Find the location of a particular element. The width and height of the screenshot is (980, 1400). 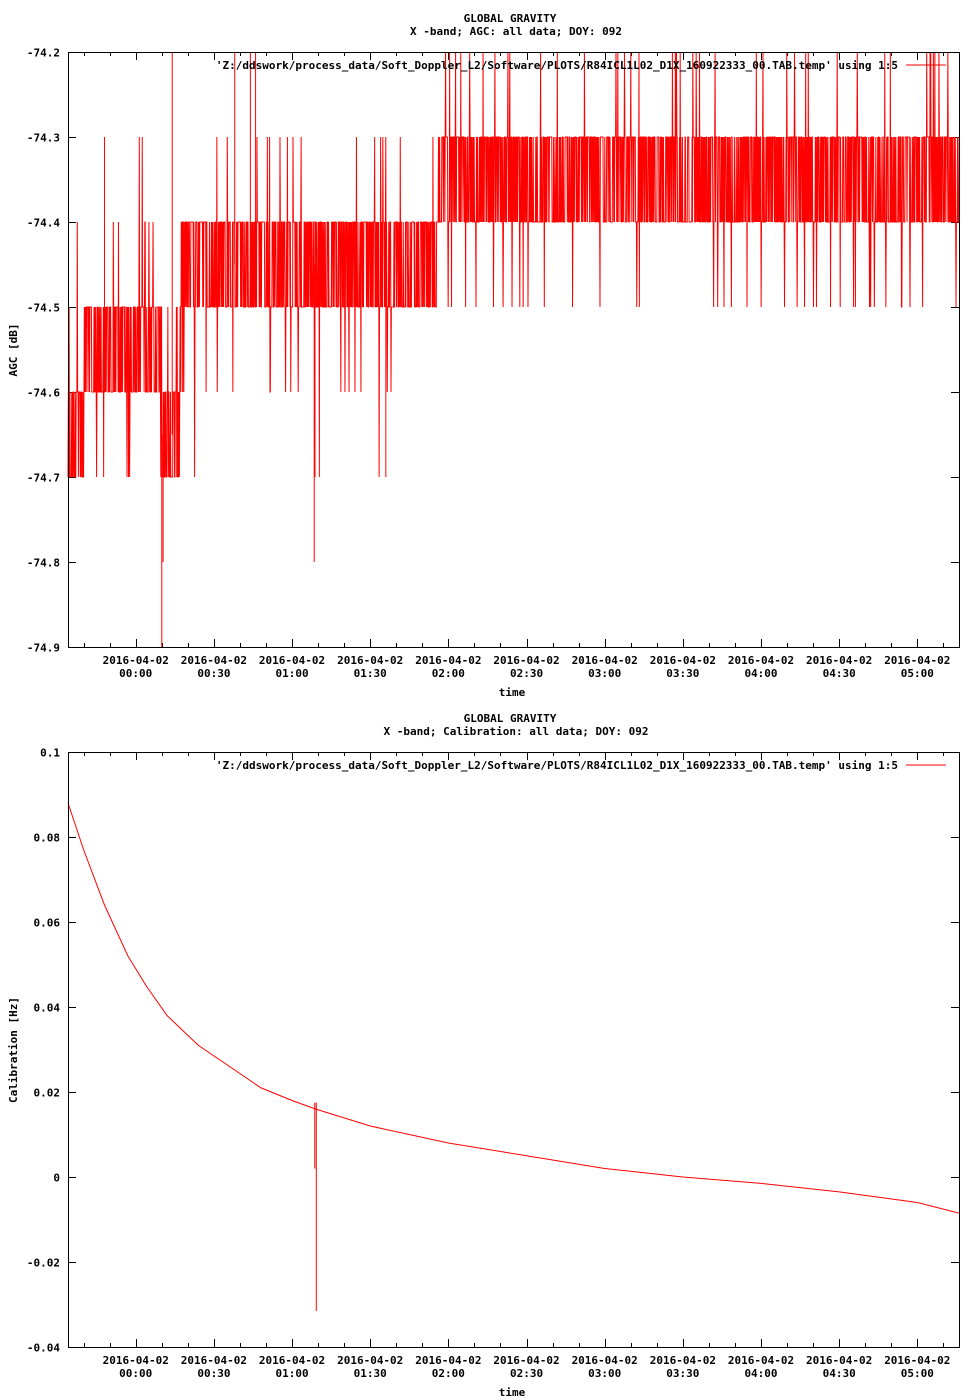

y-tick-label: -74.4 is located at coordinates (43, 223).